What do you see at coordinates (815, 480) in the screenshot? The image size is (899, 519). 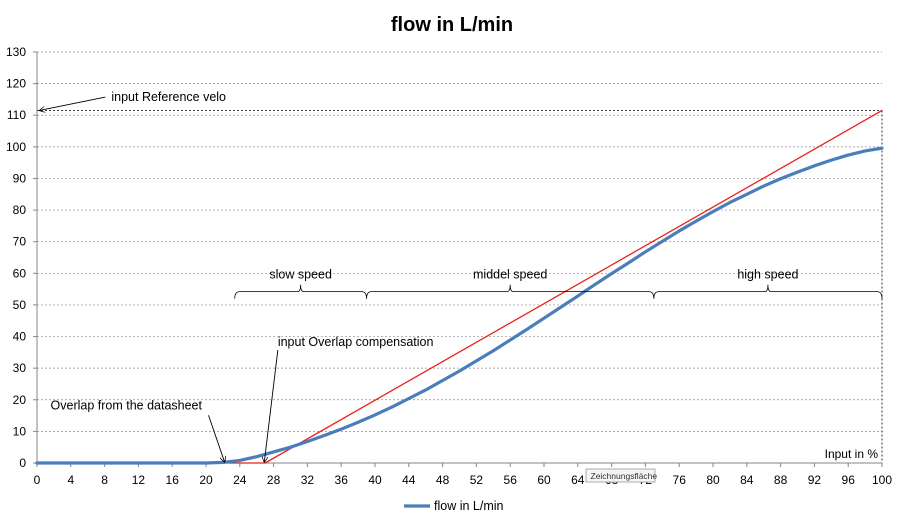 I see `x-tick-label: 92` at bounding box center [815, 480].